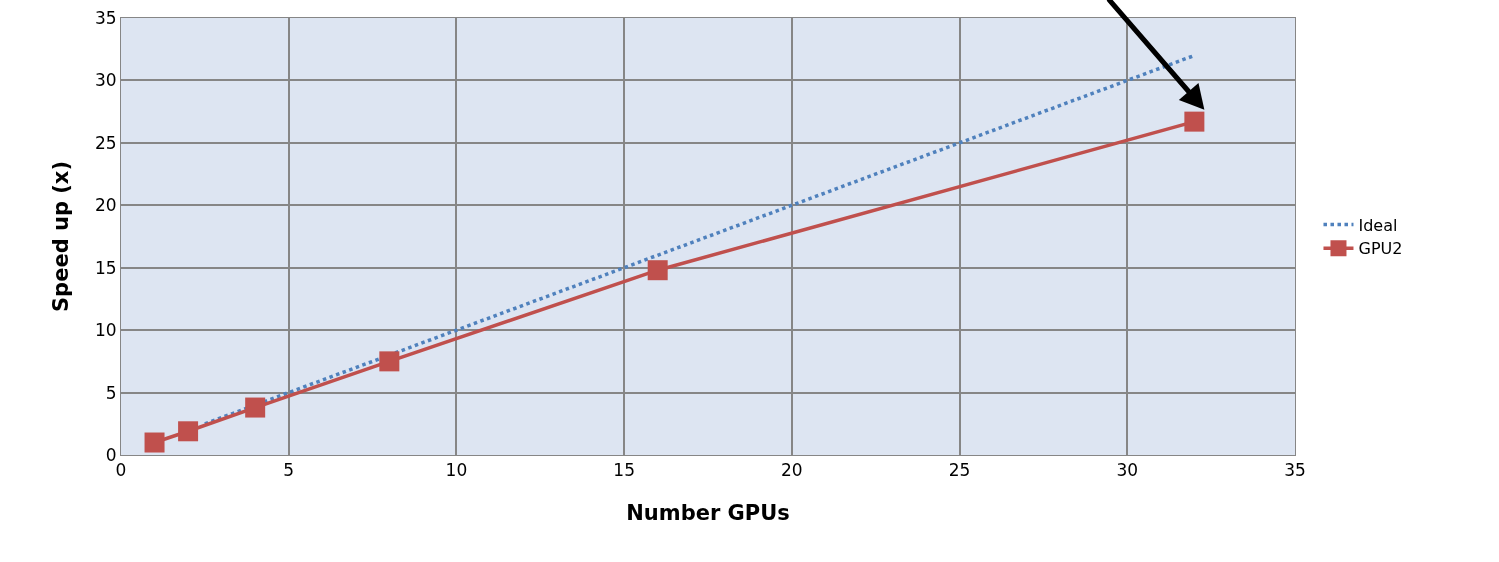  I want to click on x-tick-label: 15, so click(624, 470).